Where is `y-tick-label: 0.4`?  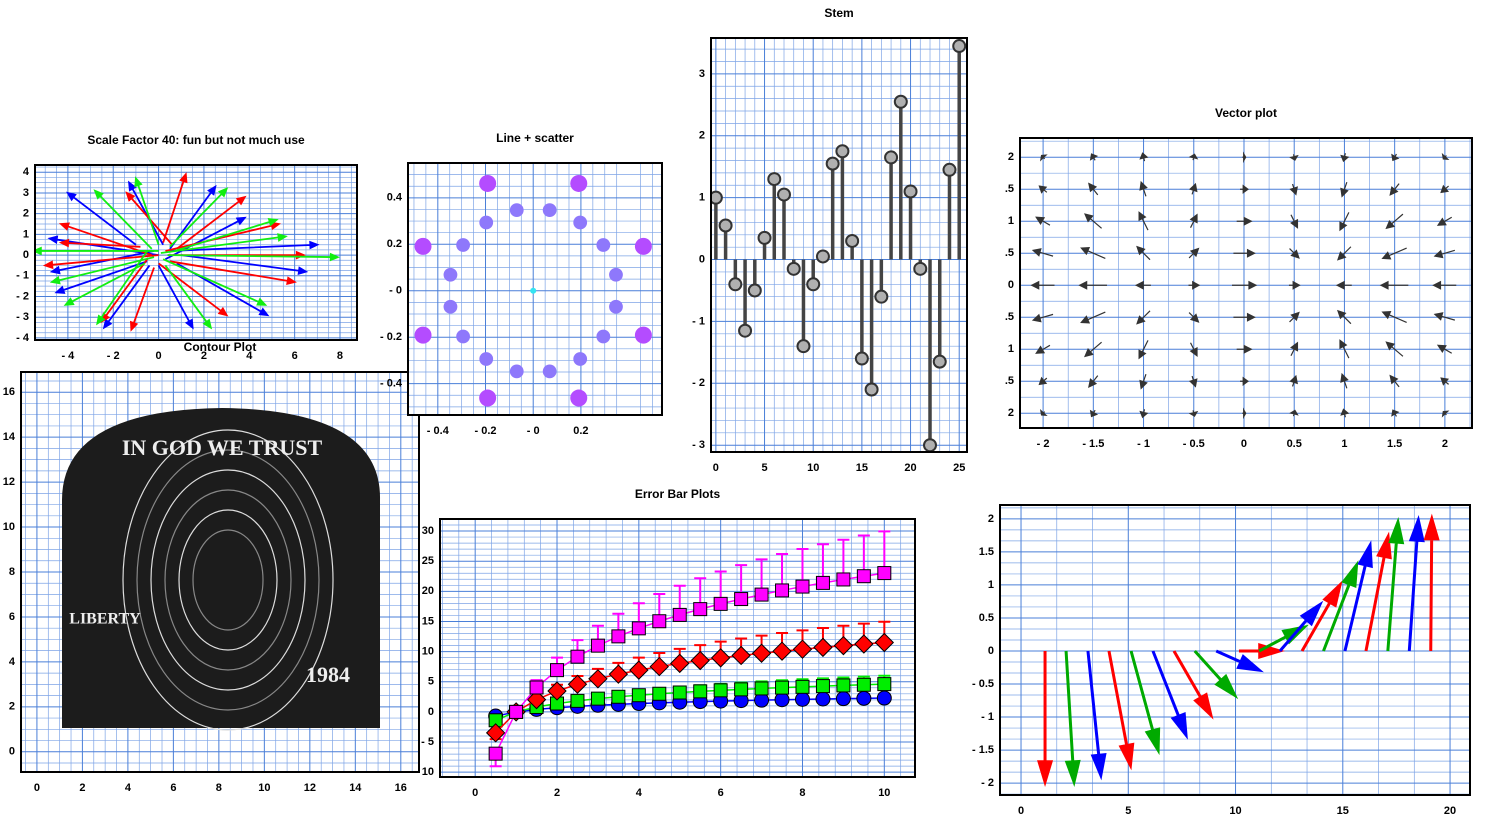
y-tick-label: 0.4 is located at coordinates (395, 198).